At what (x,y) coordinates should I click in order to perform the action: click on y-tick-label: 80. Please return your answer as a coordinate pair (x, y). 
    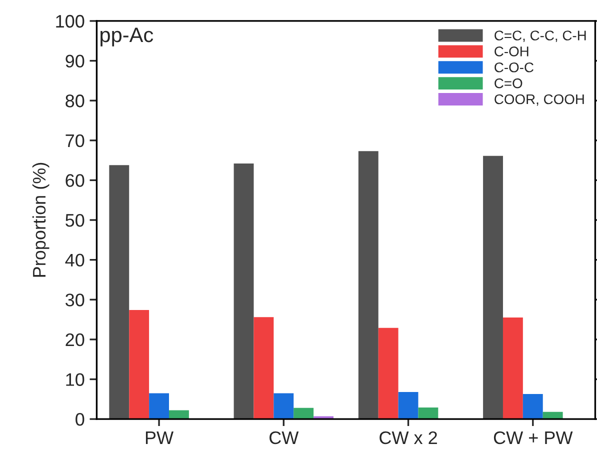
    Looking at the image, I should click on (75, 101).